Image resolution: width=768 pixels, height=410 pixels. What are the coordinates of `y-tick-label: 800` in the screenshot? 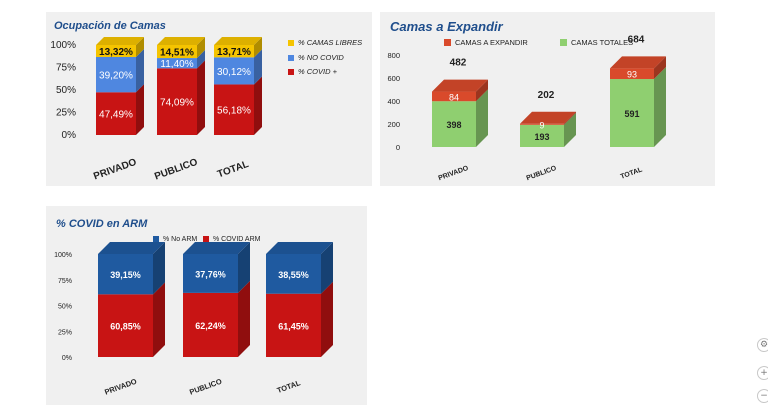 It's located at (393, 55).